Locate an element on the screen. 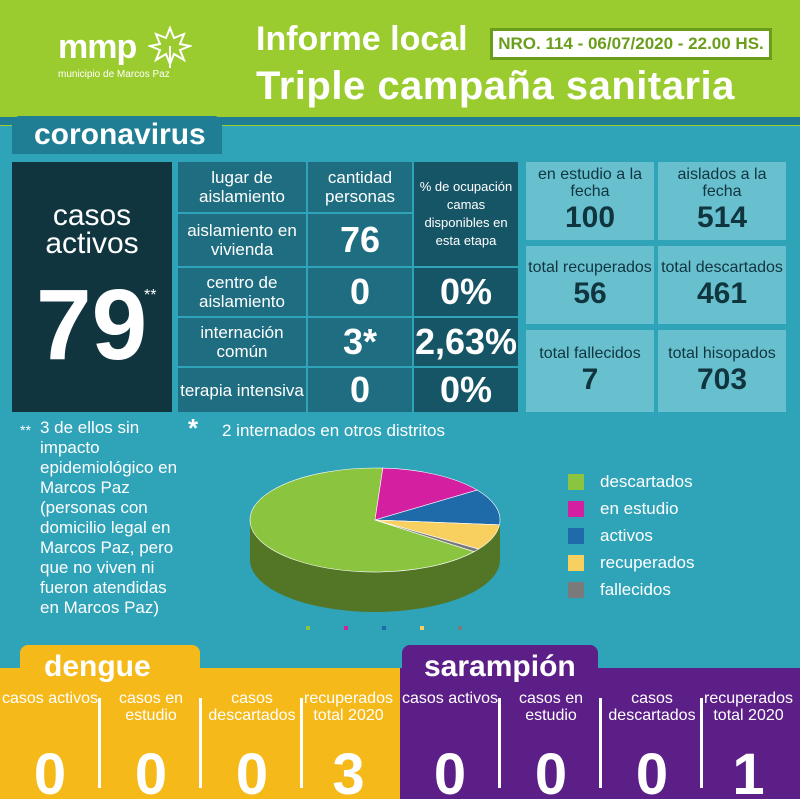 This screenshot has width=800, height=799. legend-item: activos is located at coordinates (631, 535).